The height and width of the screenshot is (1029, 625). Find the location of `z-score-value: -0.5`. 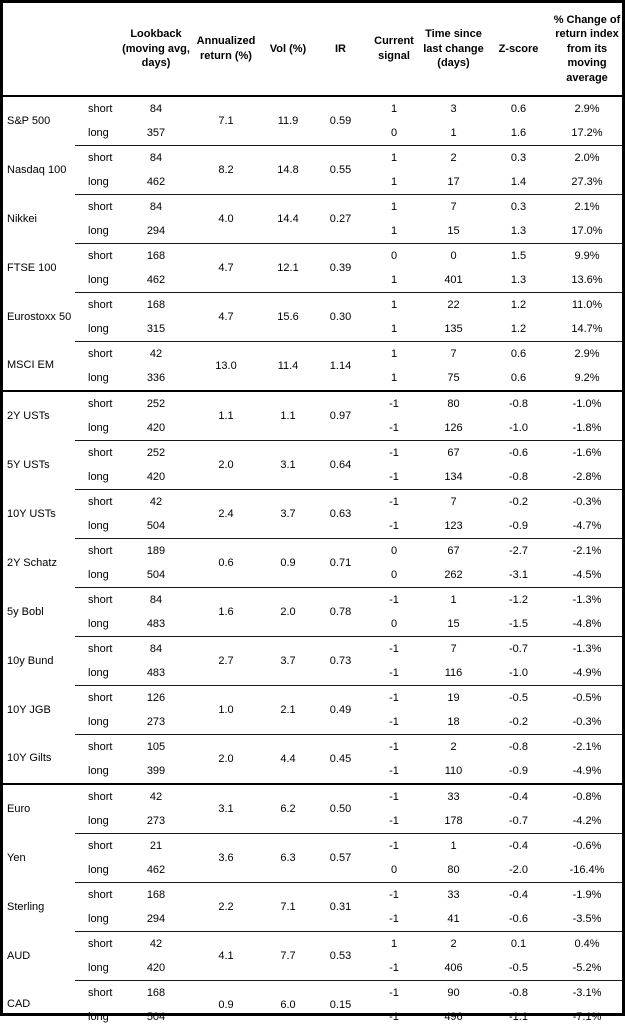

z-score-value: -0.5 is located at coordinates (518, 968).